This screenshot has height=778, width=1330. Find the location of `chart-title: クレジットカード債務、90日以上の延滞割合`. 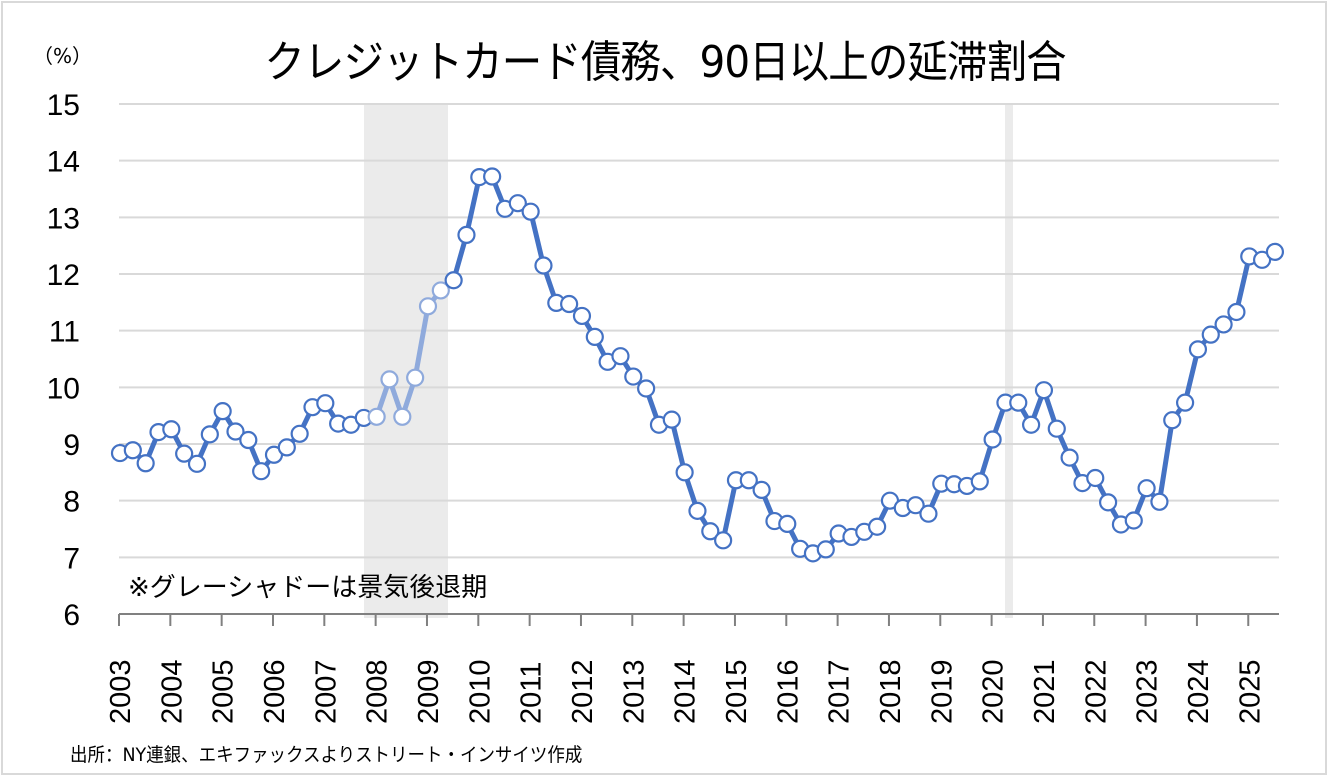

chart-title: クレジットカード債務、90日以上の延滞割合 is located at coordinates (665, 62).